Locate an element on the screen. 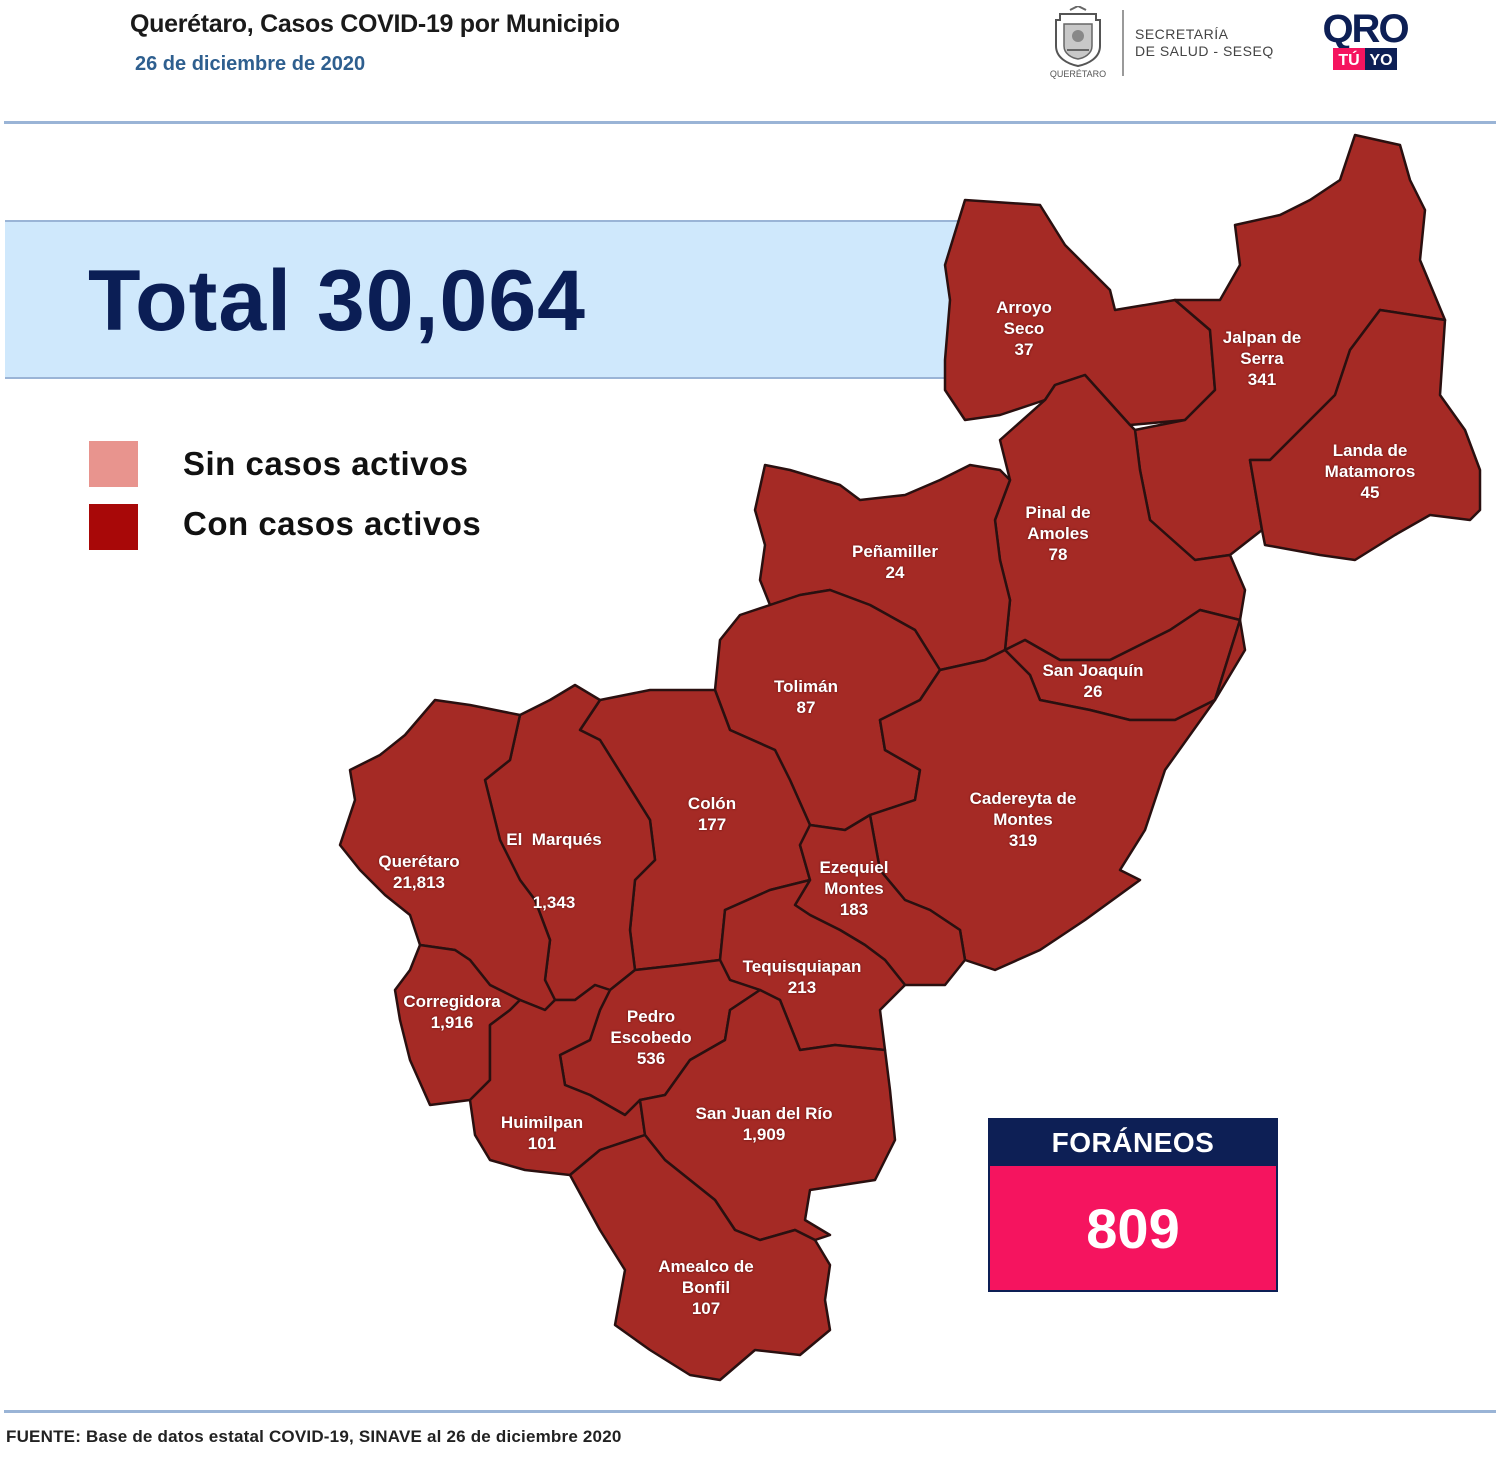 This screenshot has width=1500, height=1457. label-name: Huimilpan is located at coordinates (542, 1122).